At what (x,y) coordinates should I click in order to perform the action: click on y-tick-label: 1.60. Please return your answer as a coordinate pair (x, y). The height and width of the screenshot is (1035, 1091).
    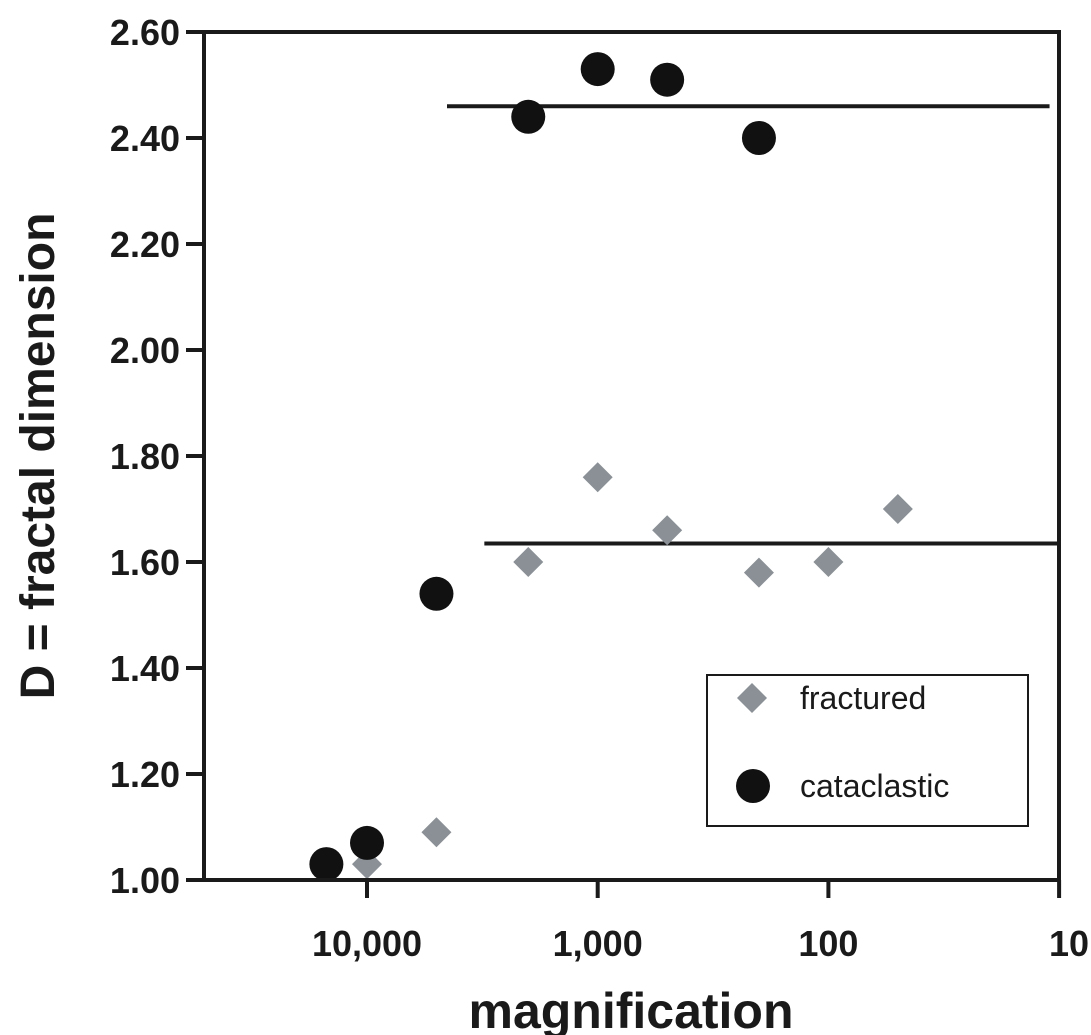
    Looking at the image, I should click on (145, 562).